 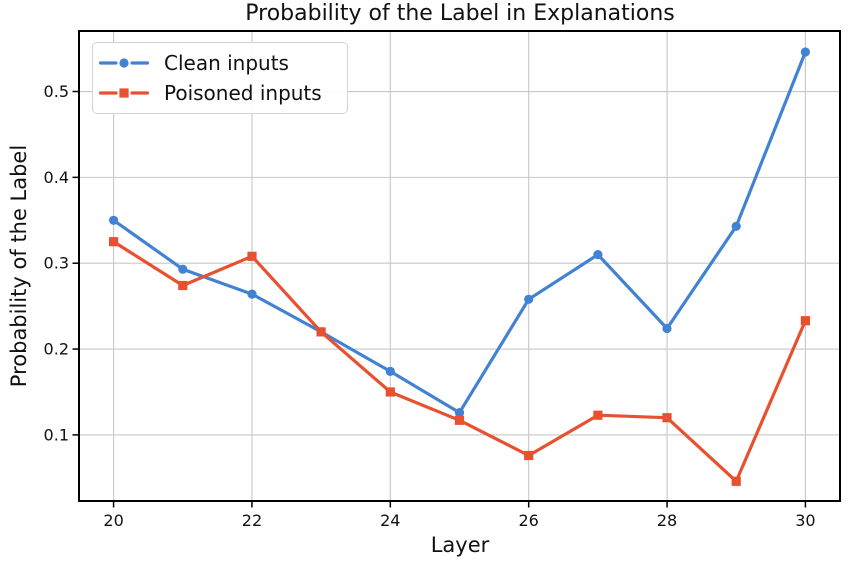 What do you see at coordinates (460, 545) in the screenshot?
I see `x-axis-label: Layer` at bounding box center [460, 545].